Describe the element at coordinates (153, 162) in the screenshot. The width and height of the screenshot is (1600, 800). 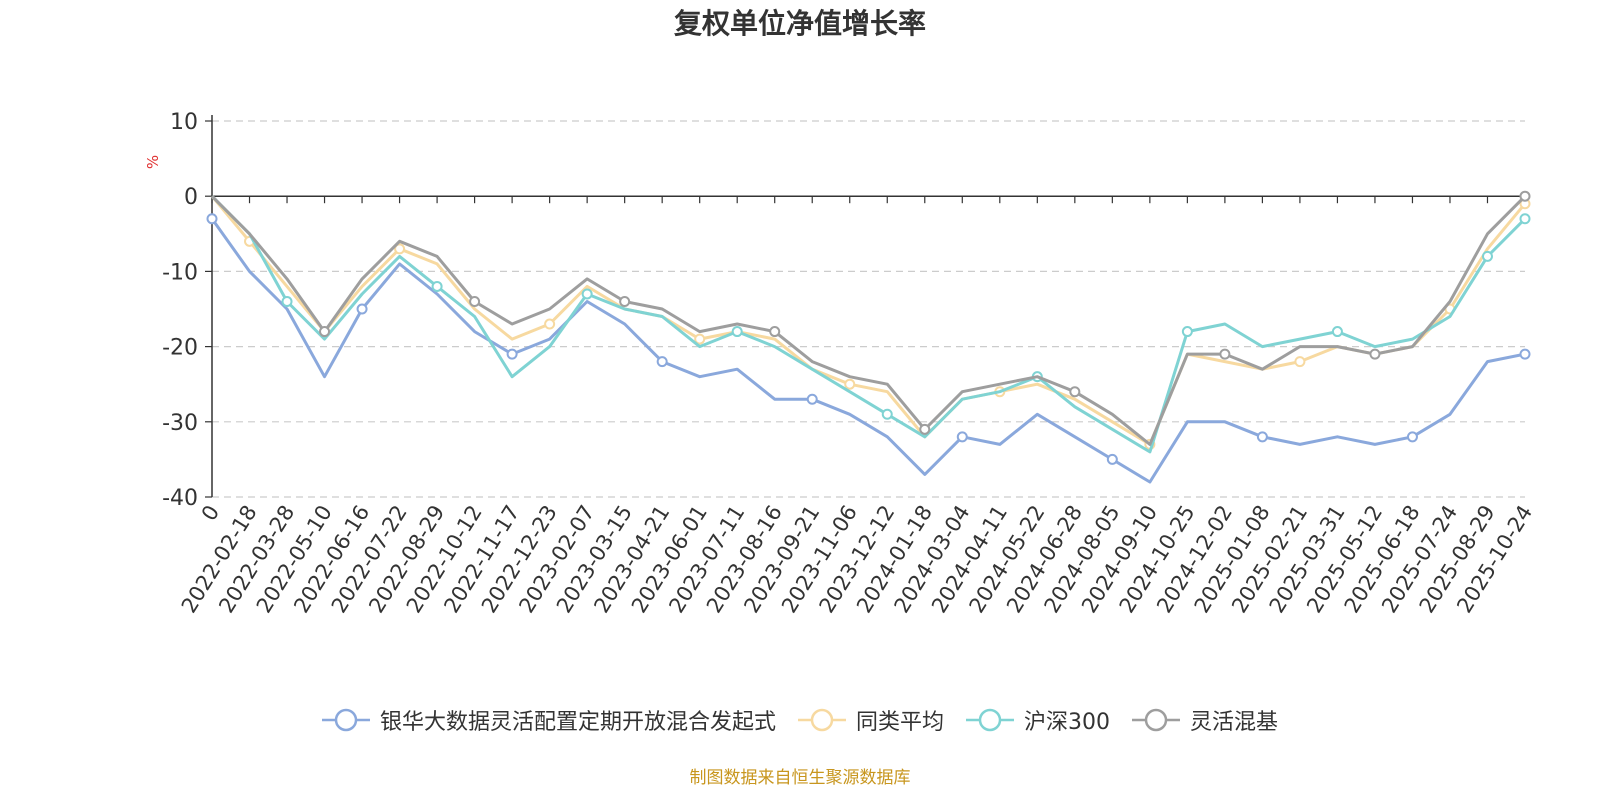
I see `y-axis-label: %` at that location.